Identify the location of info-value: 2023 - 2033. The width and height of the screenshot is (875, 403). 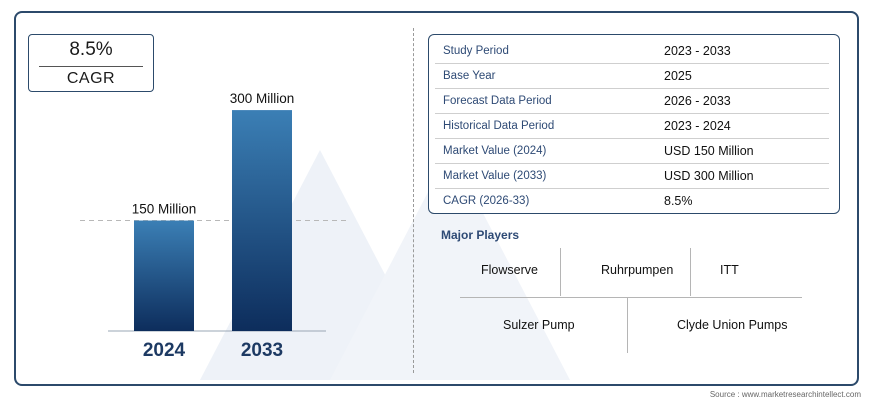
(697, 51).